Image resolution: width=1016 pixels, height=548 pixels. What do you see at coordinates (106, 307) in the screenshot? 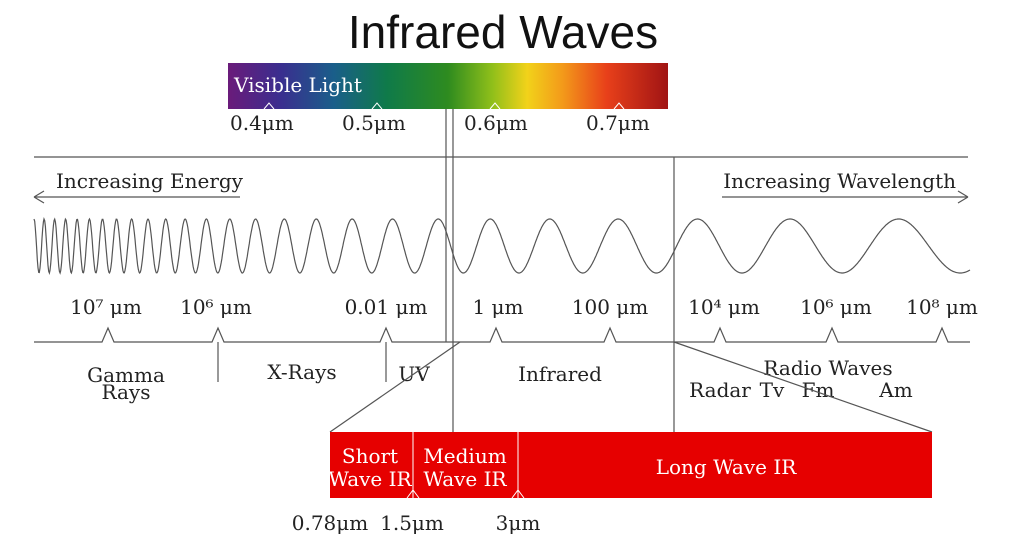
I see `scale-tick-1: 10⁷ μm` at bounding box center [106, 307].